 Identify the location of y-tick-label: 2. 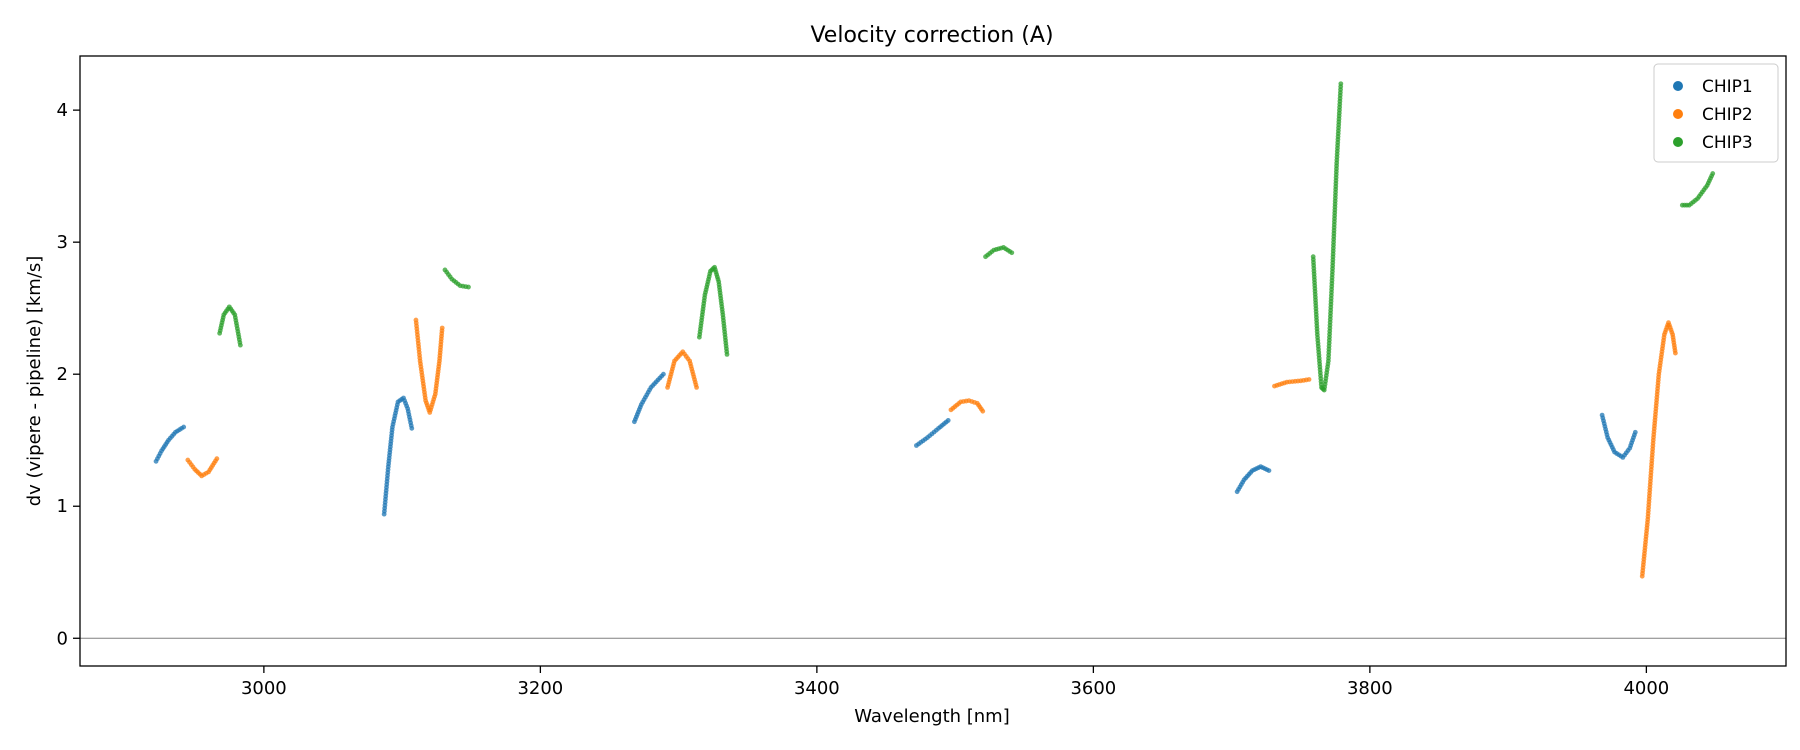
(62, 374).